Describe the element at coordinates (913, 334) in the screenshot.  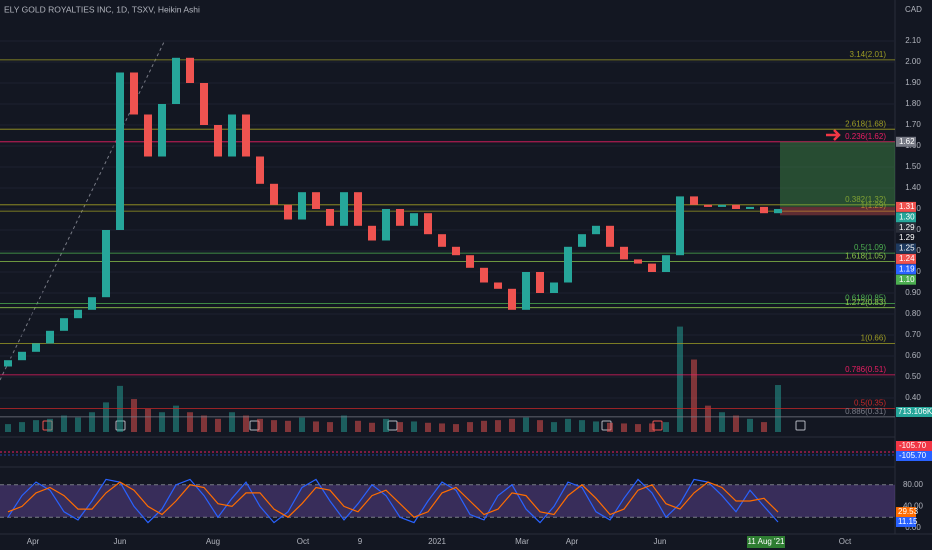
I see `y-tick-label: 0.70` at that location.